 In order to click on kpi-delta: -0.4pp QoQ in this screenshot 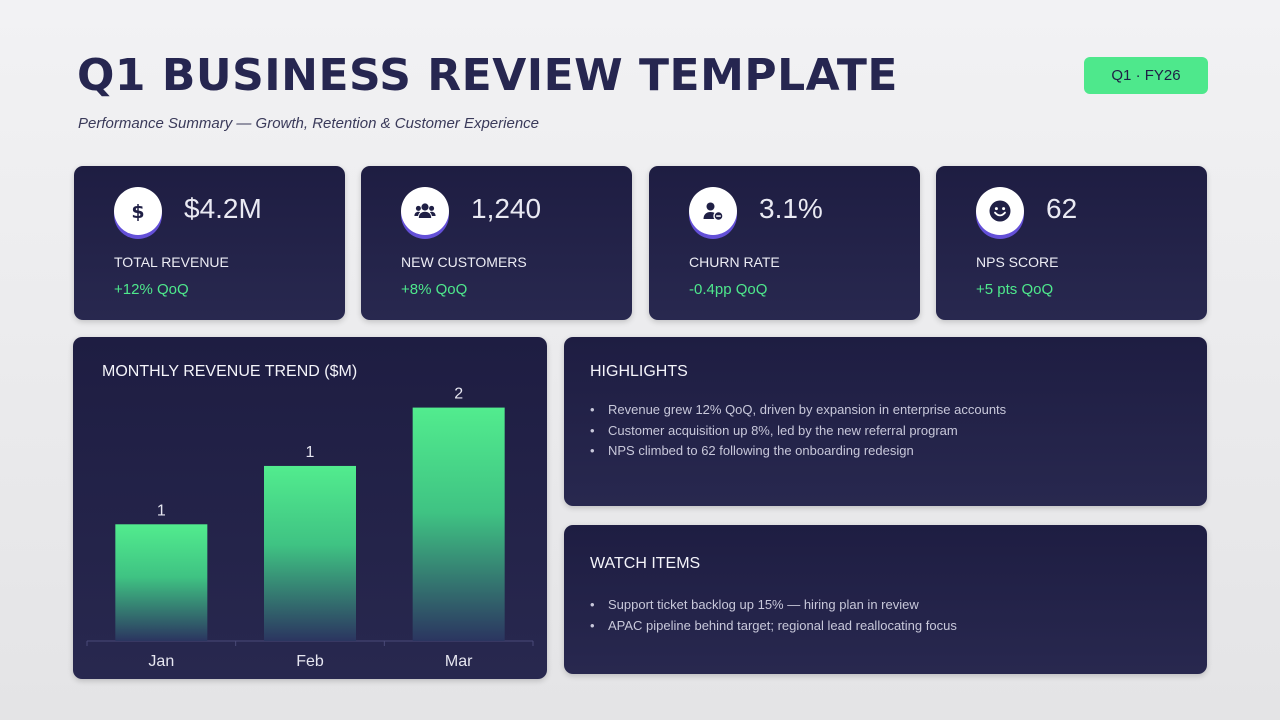, I will do `click(728, 289)`.